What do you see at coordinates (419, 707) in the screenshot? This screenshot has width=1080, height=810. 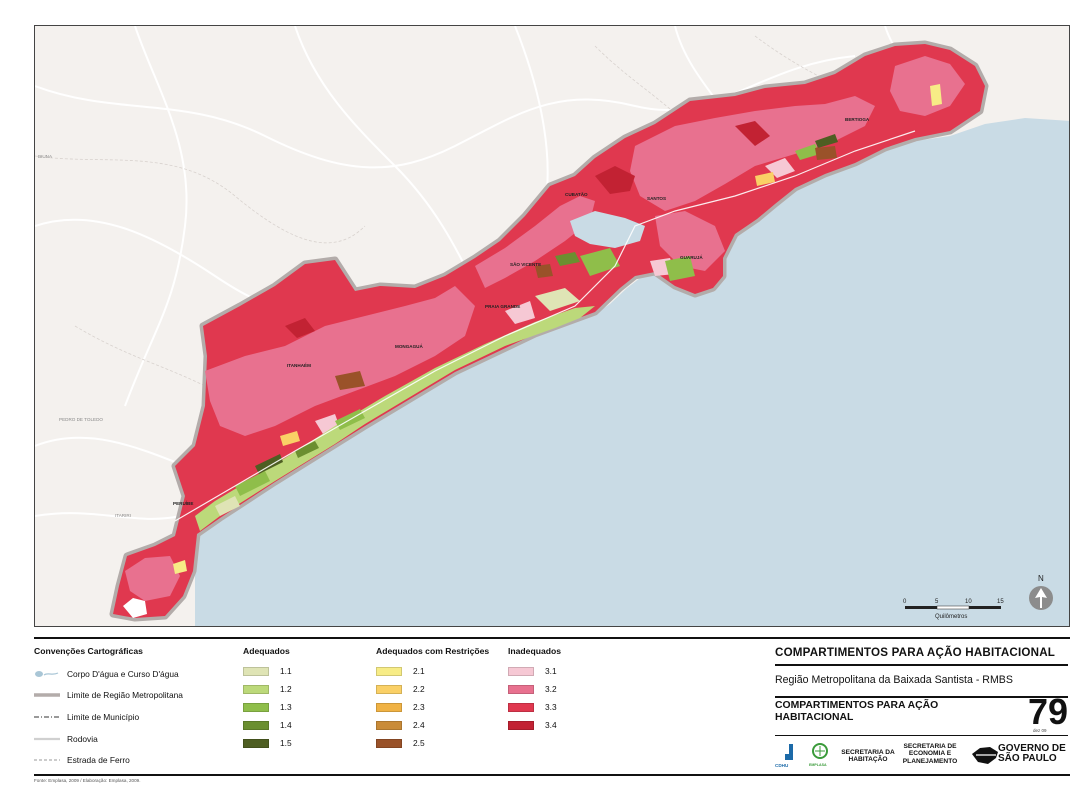 I see `class-label: 2.3` at bounding box center [419, 707].